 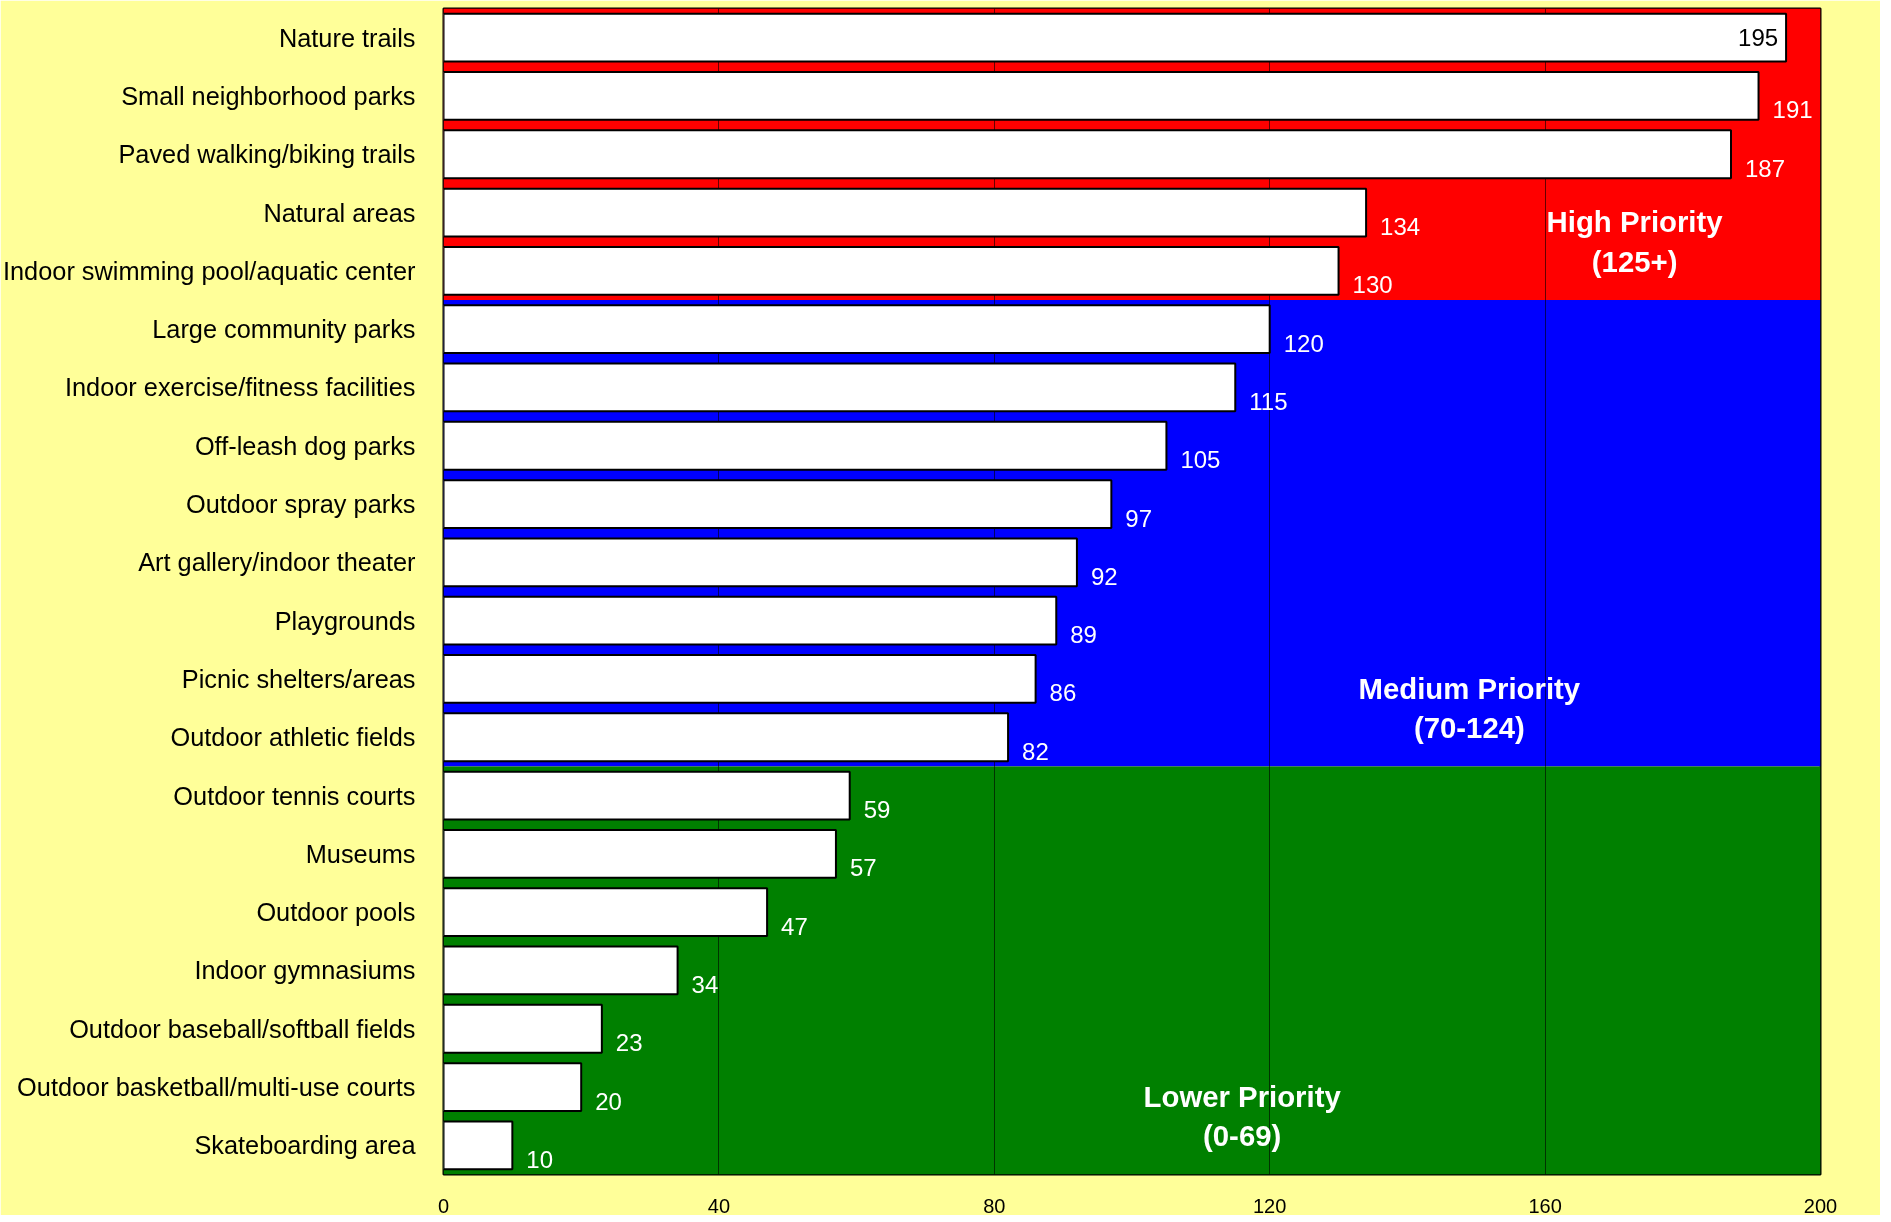 What do you see at coordinates (210, 270) in the screenshot?
I see `y-tick-label: Indoor swimming pool/aquatic center` at bounding box center [210, 270].